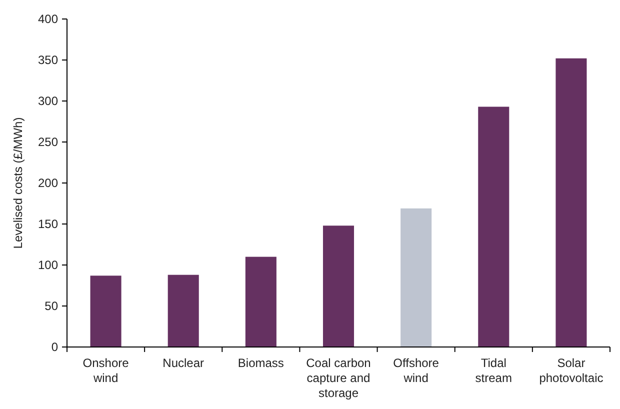 The height and width of the screenshot is (409, 620). What do you see at coordinates (48, 224) in the screenshot?
I see `y-tick-label: 150` at bounding box center [48, 224].